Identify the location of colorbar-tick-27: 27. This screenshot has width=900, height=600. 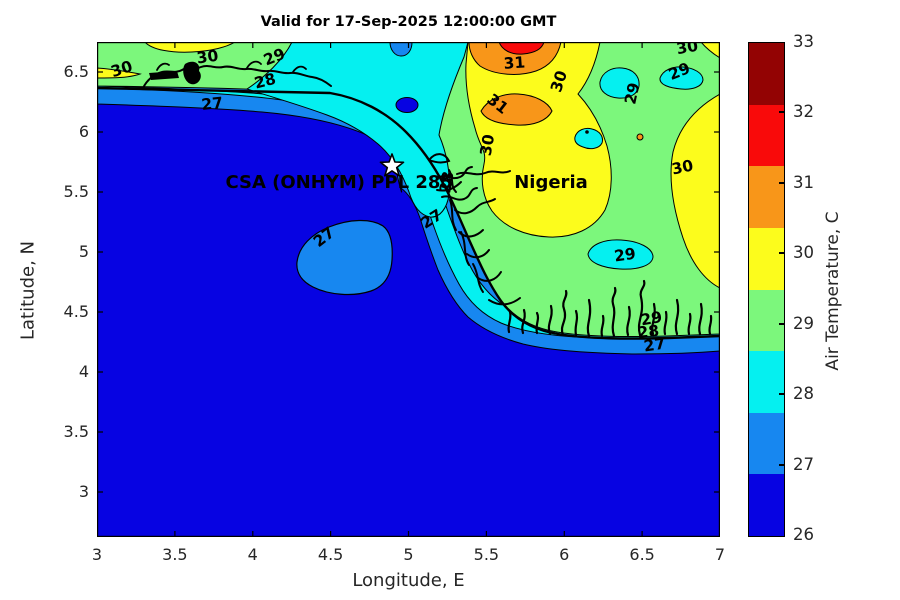
(803, 464).